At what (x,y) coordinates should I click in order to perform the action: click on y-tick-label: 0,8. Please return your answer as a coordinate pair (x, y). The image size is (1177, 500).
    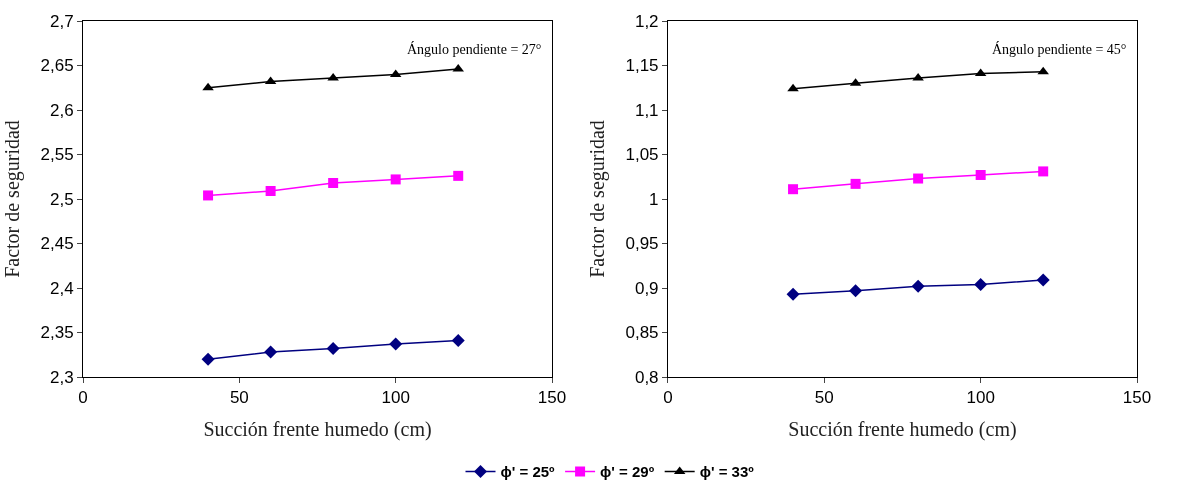
    Looking at the image, I should click on (646, 377).